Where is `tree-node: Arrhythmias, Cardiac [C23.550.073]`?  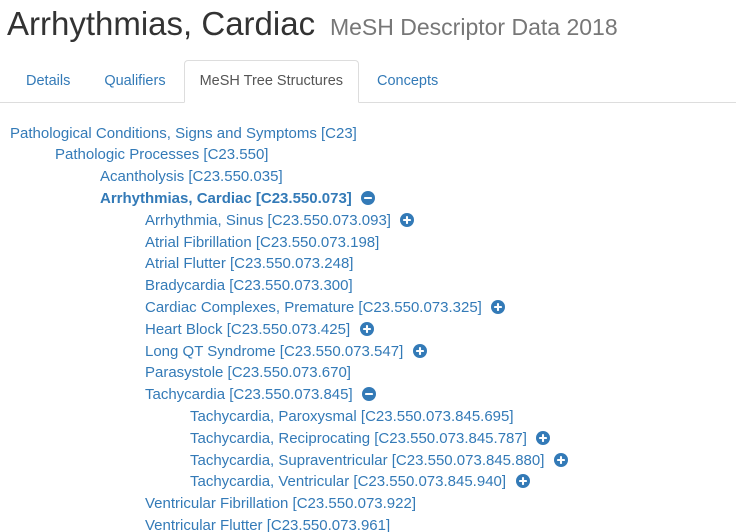
tree-node: Arrhythmias, Cardiac [C23.550.073] is located at coordinates (368, 199).